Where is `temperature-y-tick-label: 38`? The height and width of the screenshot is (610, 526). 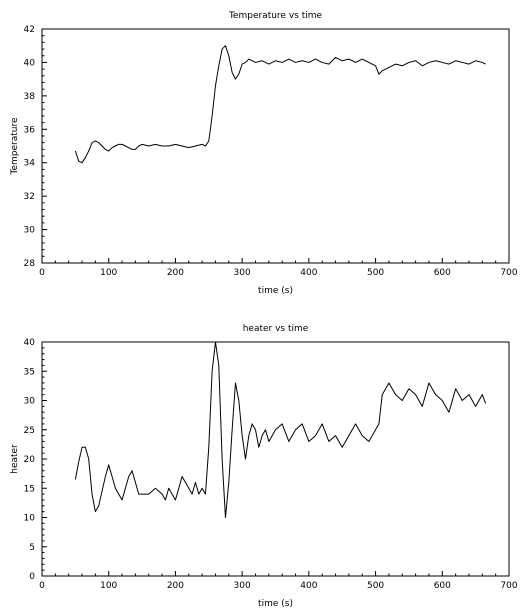 temperature-y-tick-label: 38 is located at coordinates (30, 97).